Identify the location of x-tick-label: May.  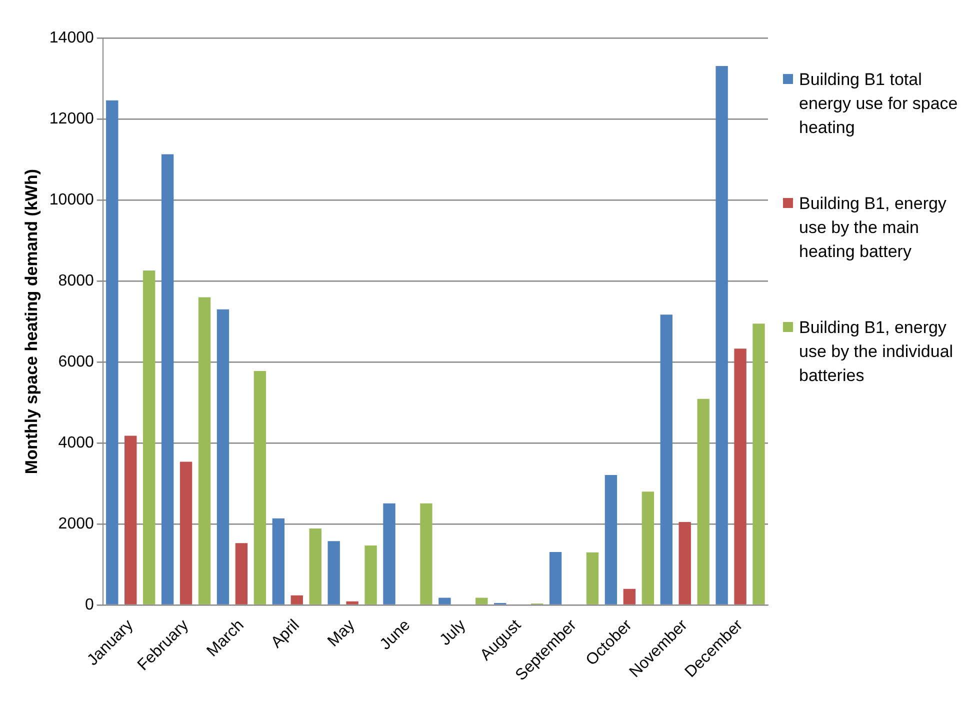
(341, 633).